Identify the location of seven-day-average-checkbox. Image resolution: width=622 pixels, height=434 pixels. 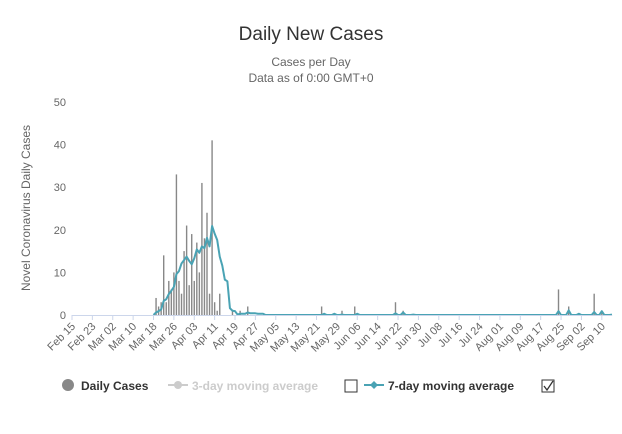
(548, 386).